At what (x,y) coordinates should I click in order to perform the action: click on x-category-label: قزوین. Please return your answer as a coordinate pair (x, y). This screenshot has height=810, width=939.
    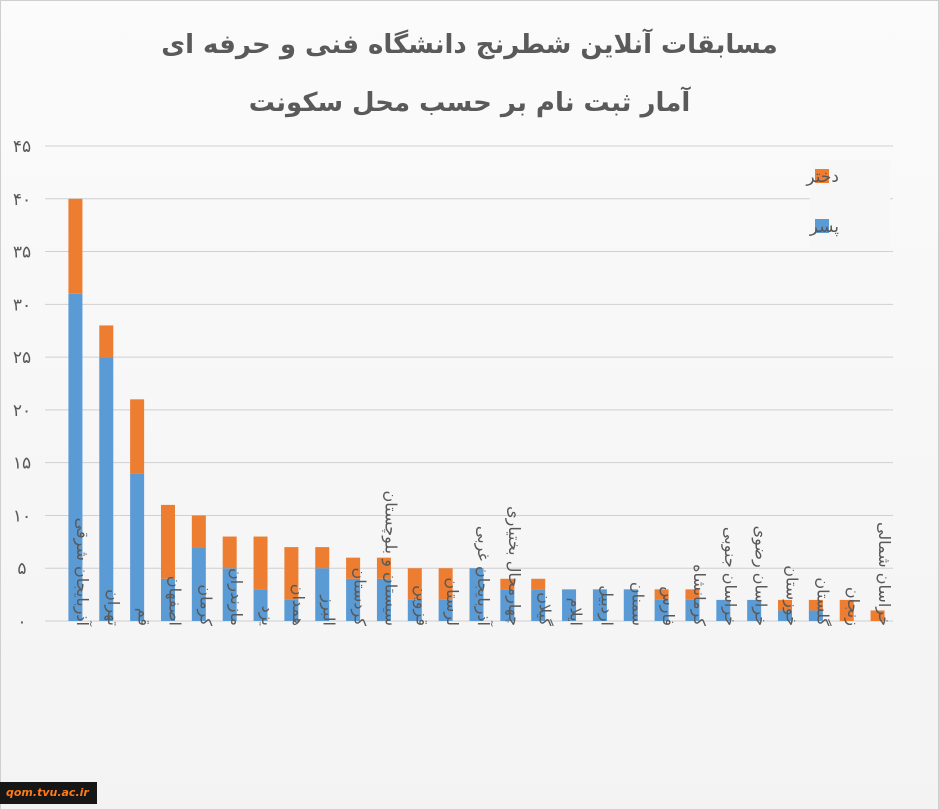
    Looking at the image, I should click on (421, 605).